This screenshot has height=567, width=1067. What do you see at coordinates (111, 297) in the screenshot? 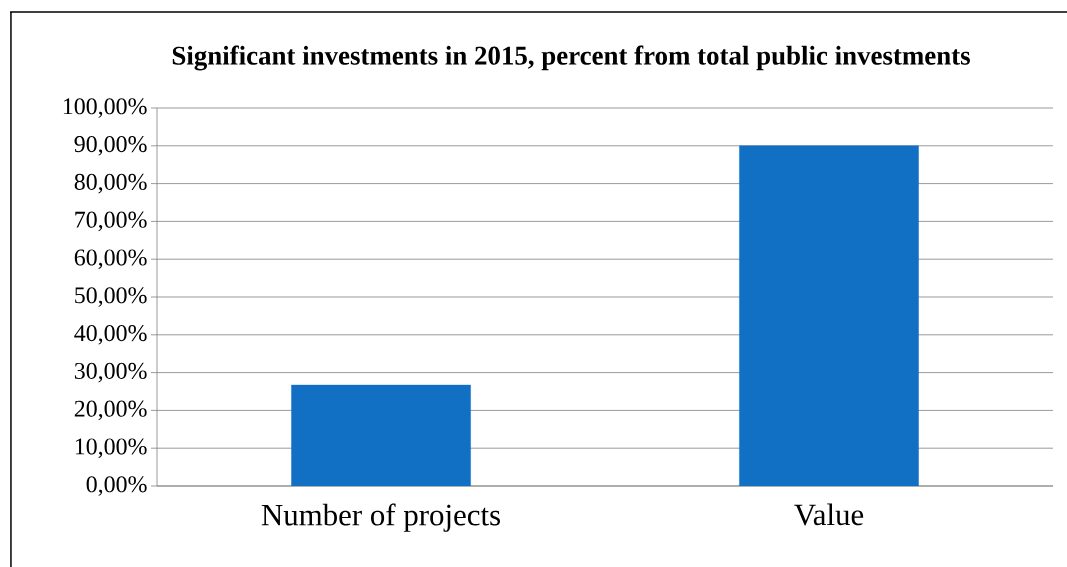
I see `y-tick-label: 50,00%` at bounding box center [111, 297].